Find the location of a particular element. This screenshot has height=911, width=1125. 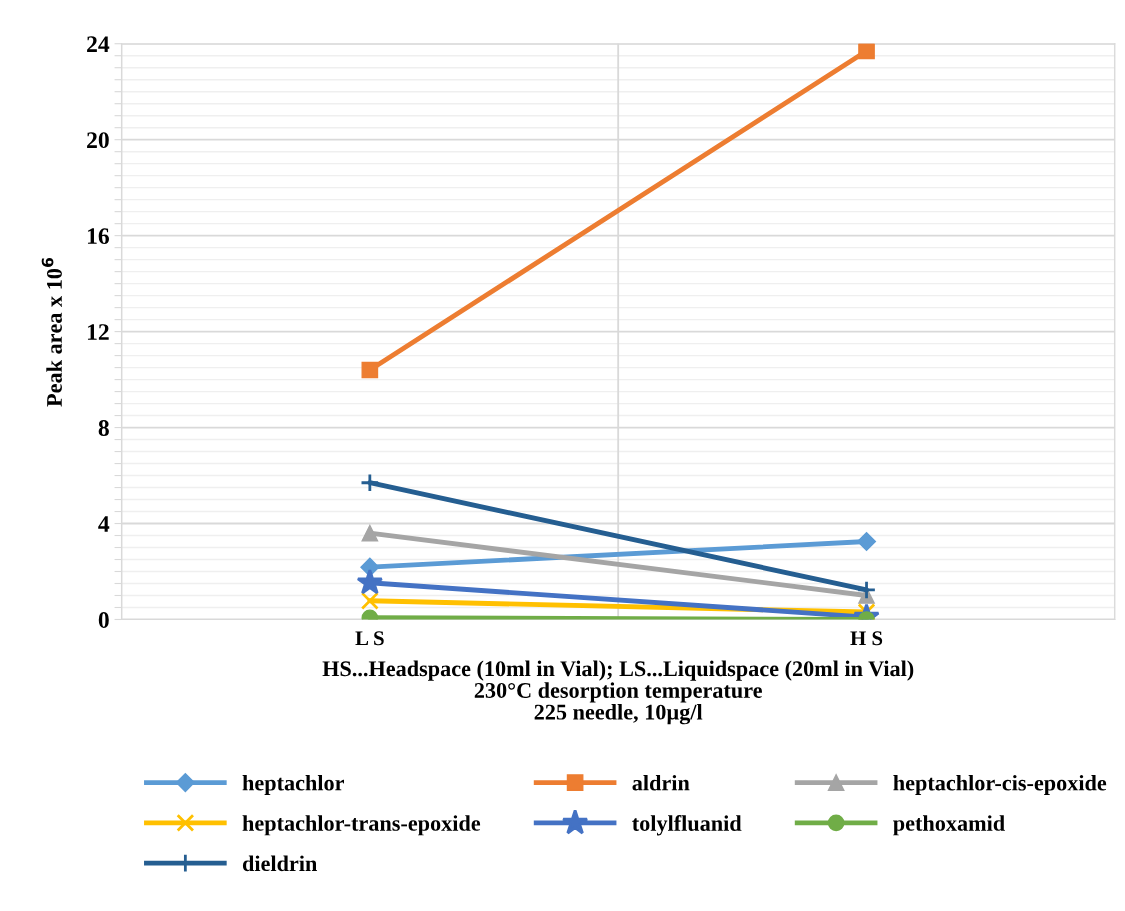

y-tick-label: 16 is located at coordinates (98, 236).